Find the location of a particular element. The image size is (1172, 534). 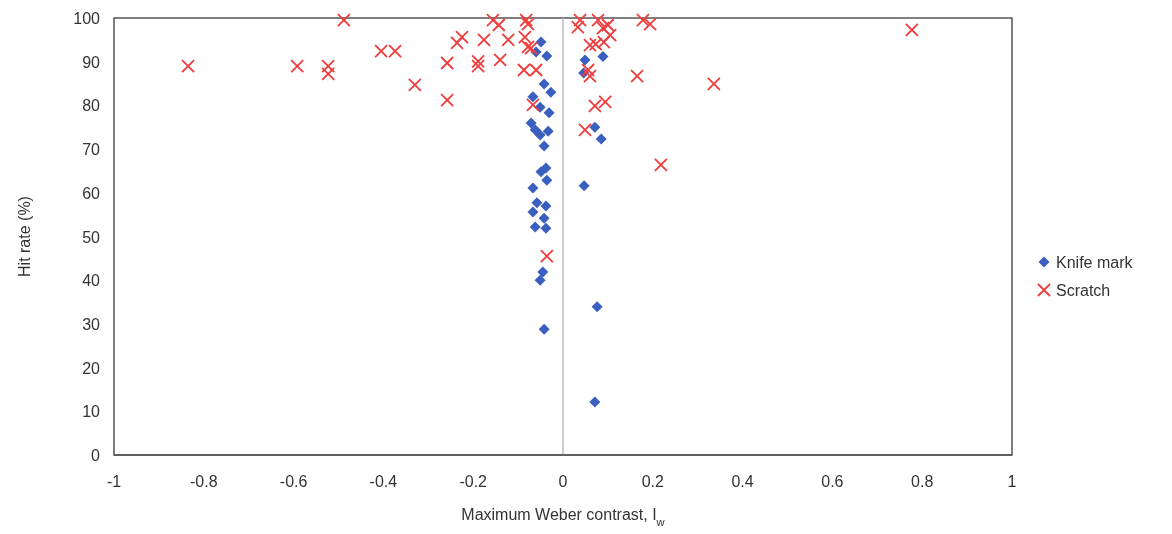

y-tick-label: 80 is located at coordinates (91, 106).